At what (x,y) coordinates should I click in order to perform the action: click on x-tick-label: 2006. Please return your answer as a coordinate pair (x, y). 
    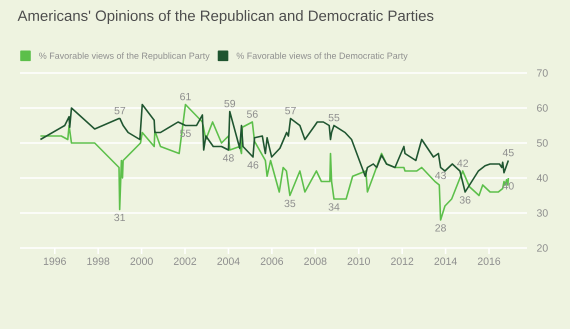
    Looking at the image, I should click on (272, 261).